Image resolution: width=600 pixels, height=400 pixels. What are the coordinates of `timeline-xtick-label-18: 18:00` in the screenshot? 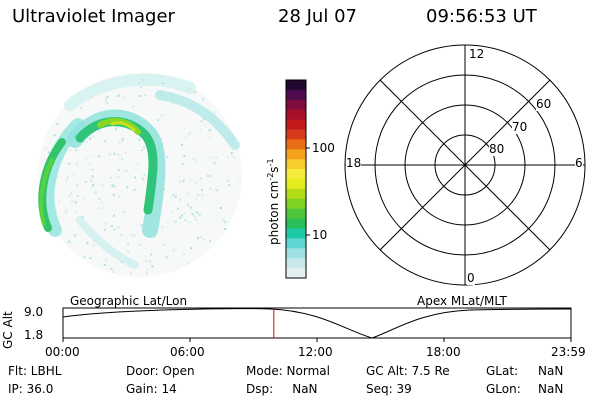 It's located at (443, 352).